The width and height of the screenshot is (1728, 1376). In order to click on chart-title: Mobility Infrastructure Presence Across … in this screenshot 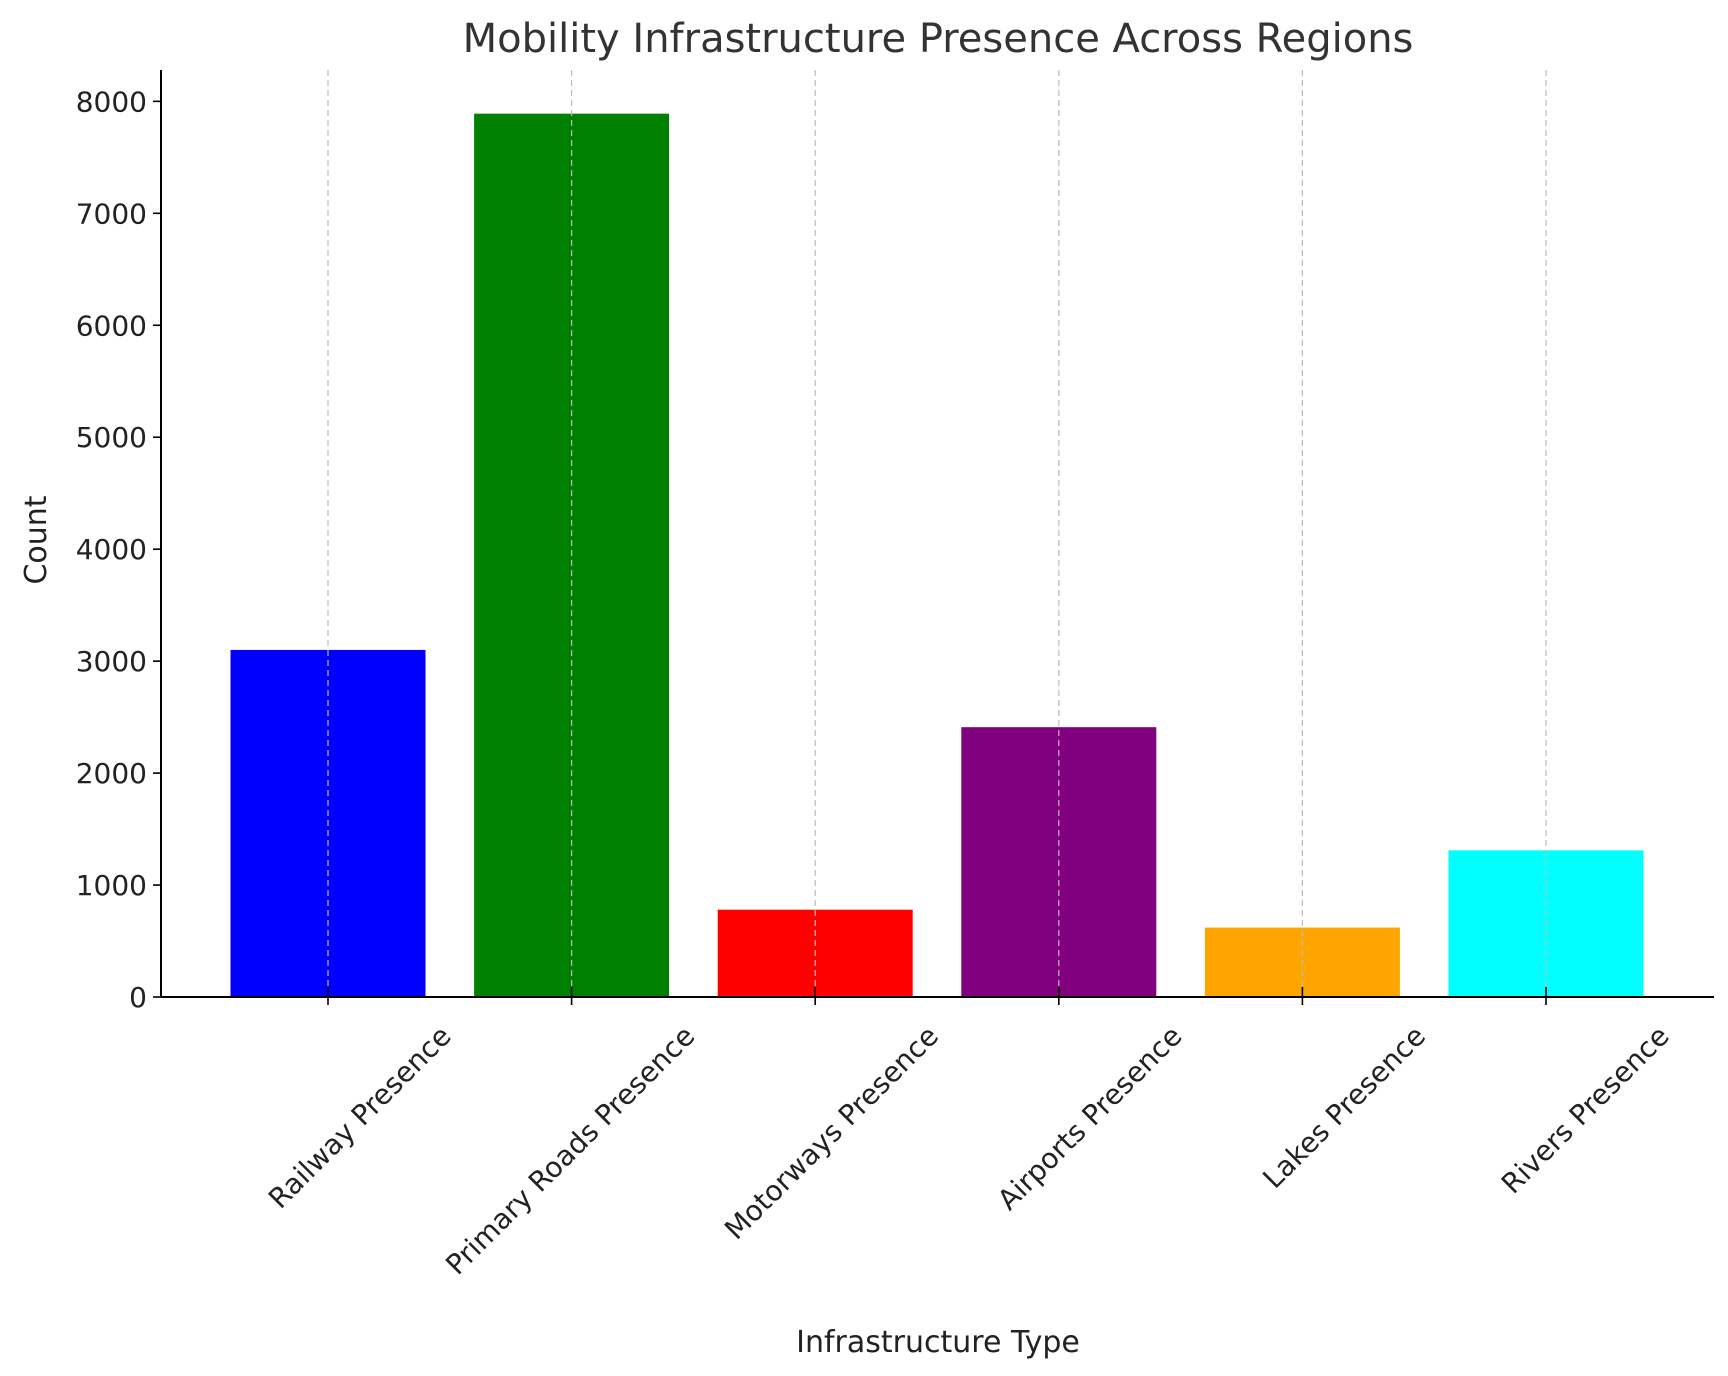, I will do `click(938, 39)`.